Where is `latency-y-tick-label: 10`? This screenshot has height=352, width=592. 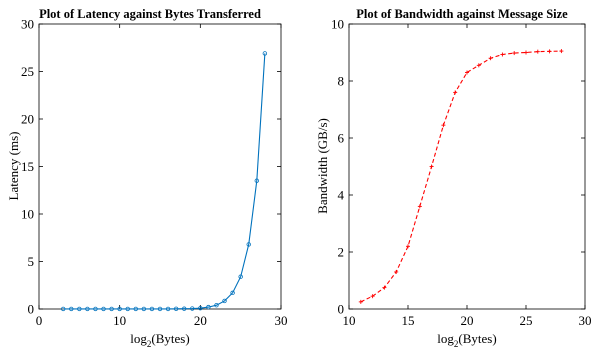
latency-y-tick-label: 10 is located at coordinates (27, 214).